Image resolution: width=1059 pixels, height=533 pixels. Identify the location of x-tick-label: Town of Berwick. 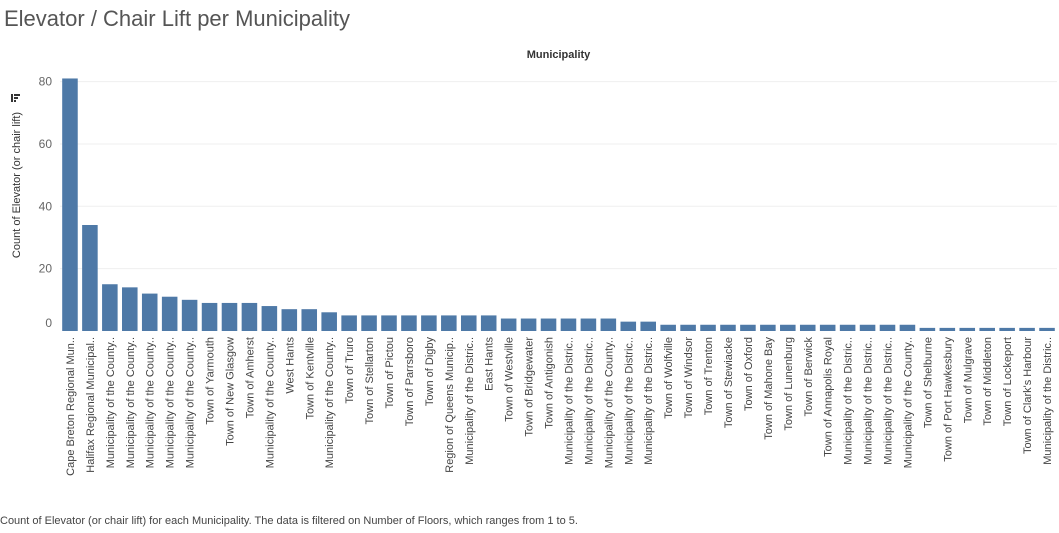
(809, 377).